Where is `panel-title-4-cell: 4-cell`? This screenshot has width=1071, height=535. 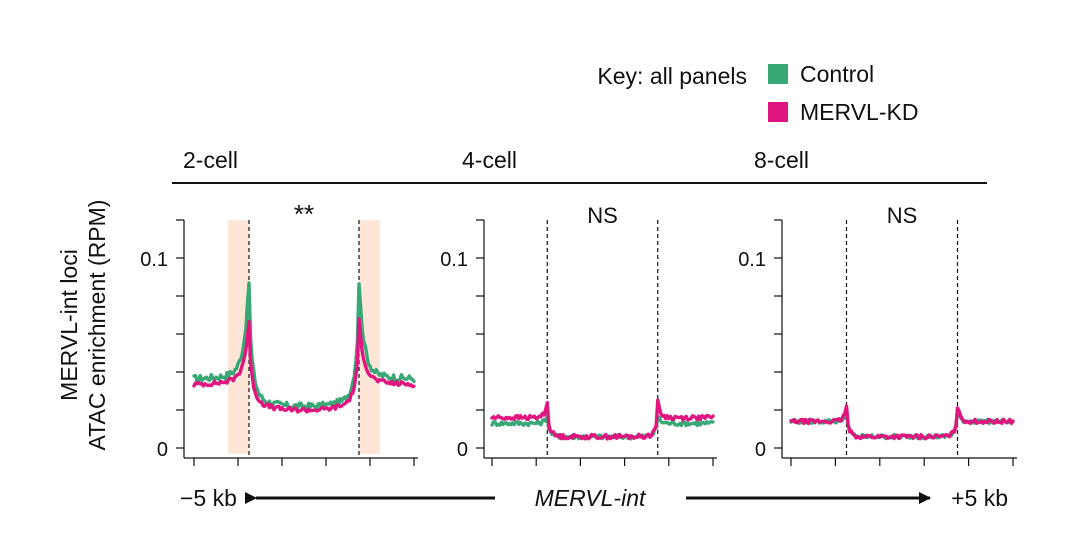 panel-title-4-cell: 4-cell is located at coordinates (489, 160).